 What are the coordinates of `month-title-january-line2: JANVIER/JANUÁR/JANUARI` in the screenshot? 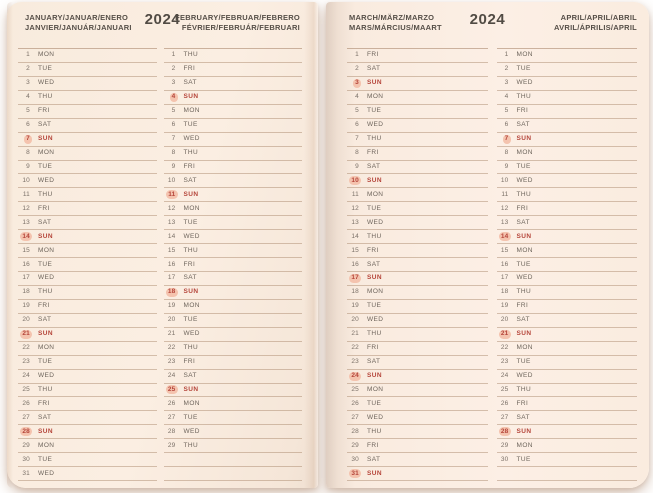 It's located at (78, 27).